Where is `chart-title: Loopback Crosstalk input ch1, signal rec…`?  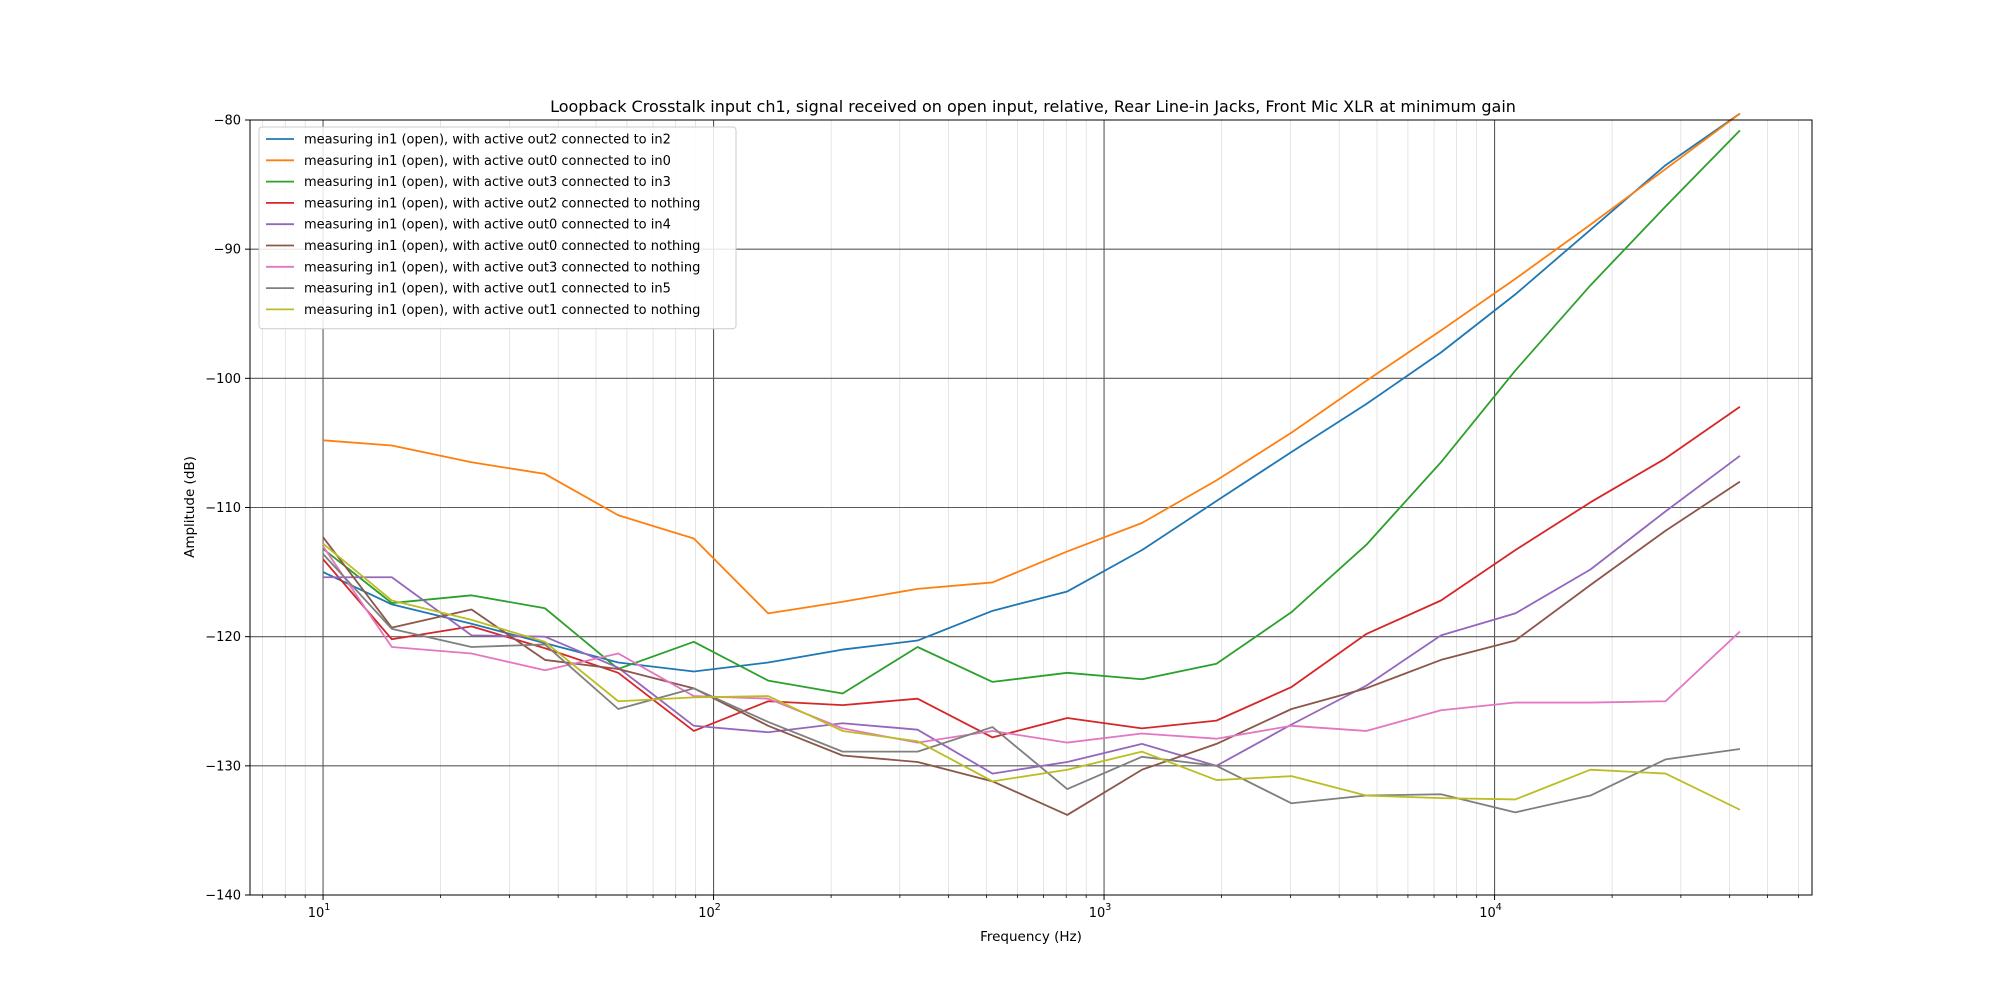 chart-title: Loopback Crosstalk input ch1, signal rec… is located at coordinates (1033, 106).